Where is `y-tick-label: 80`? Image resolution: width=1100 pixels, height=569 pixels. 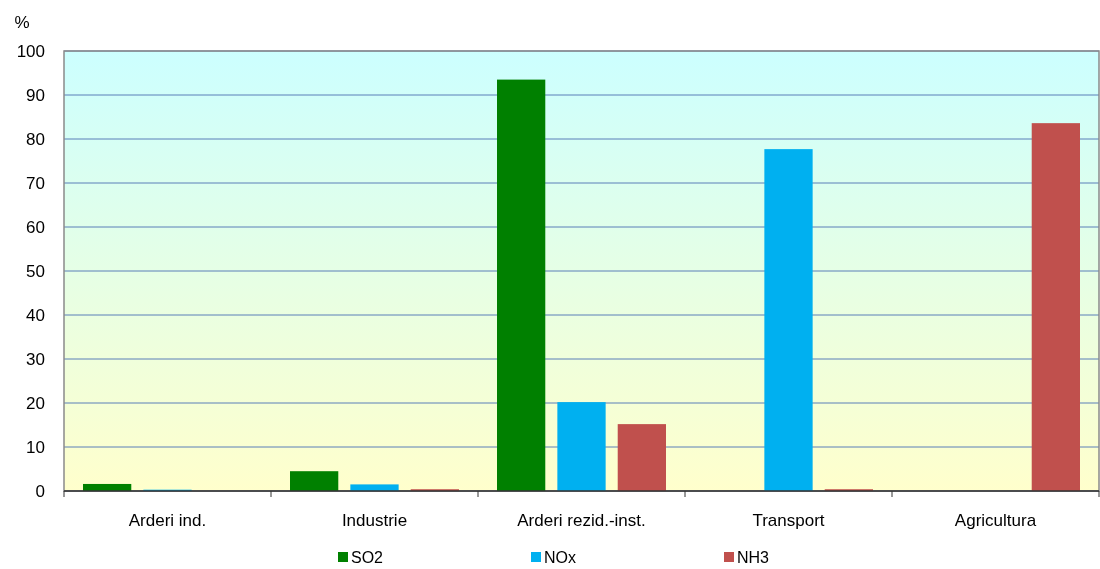 y-tick-label: 80 is located at coordinates (35, 139).